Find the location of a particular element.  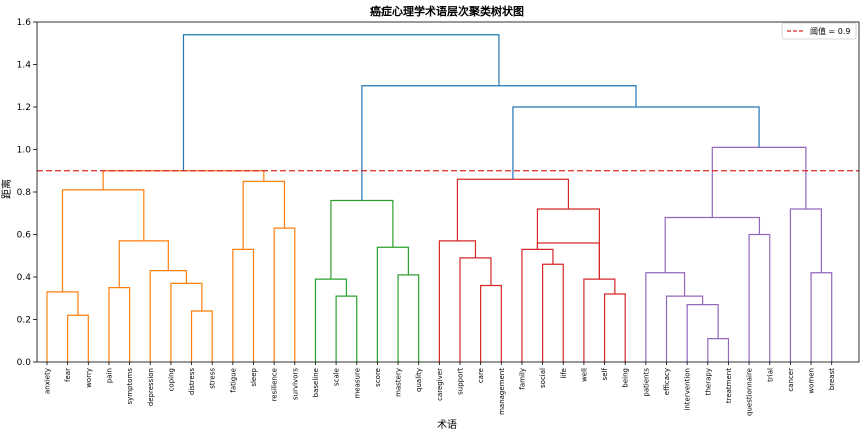

leaf-label: coping is located at coordinates (171, 379).